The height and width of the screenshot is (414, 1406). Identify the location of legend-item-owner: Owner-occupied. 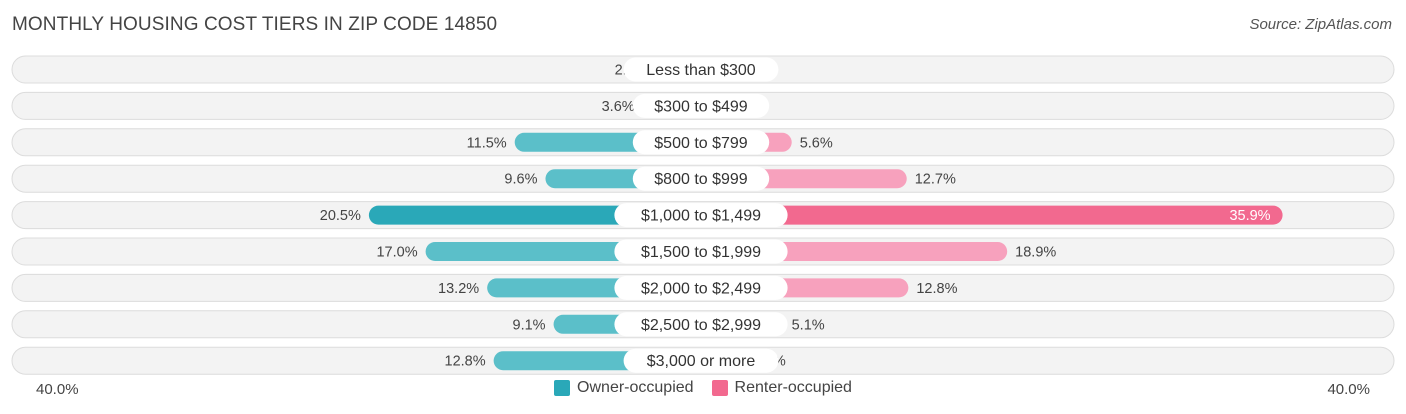
(624, 388).